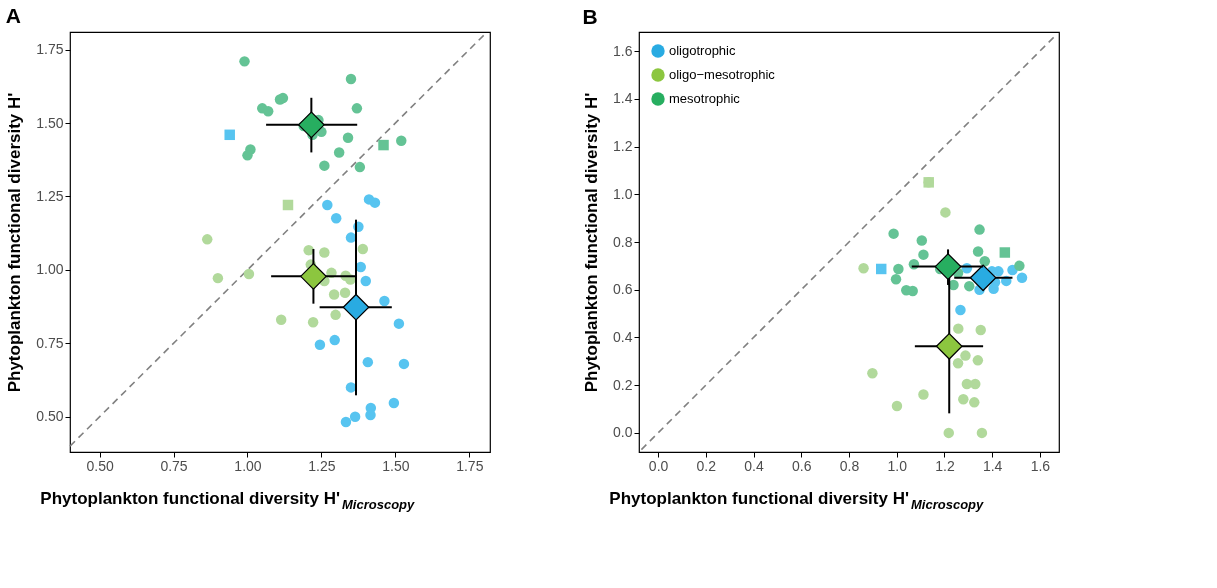 The height and width of the screenshot is (588, 1217). What do you see at coordinates (623, 98) in the screenshot?
I see `y-tick-label: 1.4` at bounding box center [623, 98].